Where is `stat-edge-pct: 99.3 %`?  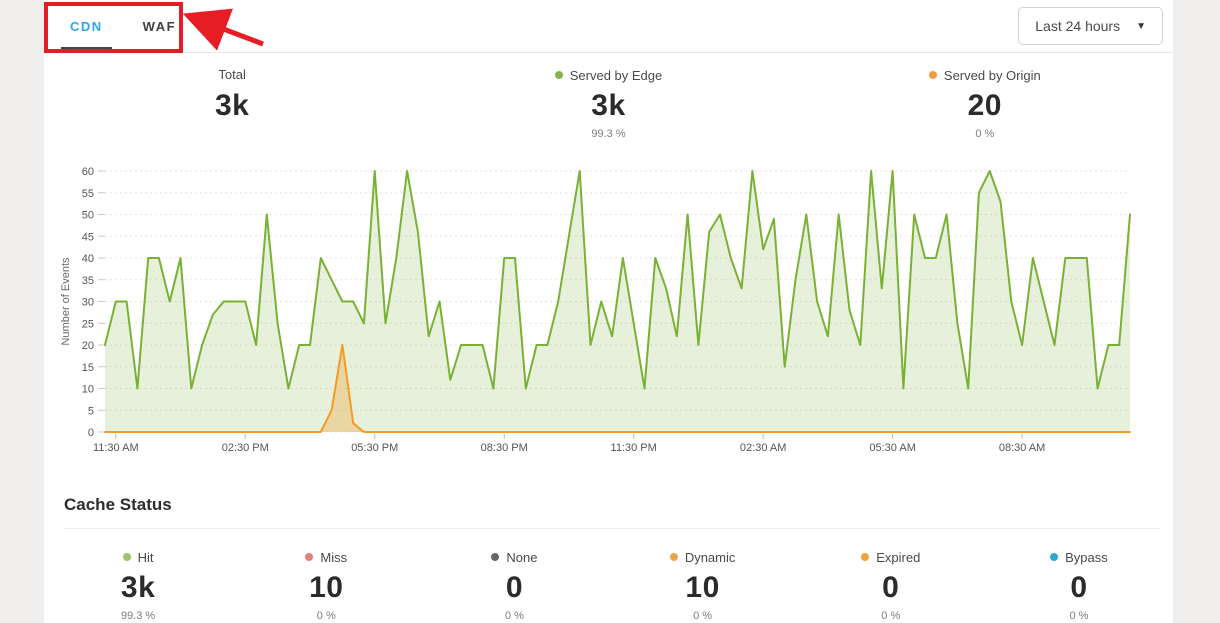 stat-edge-pct: 99.3 % is located at coordinates (608, 134).